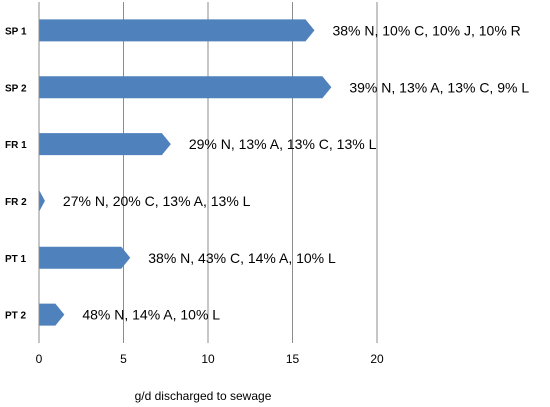  I want to click on x-tick-label-3: 15, so click(293, 359).